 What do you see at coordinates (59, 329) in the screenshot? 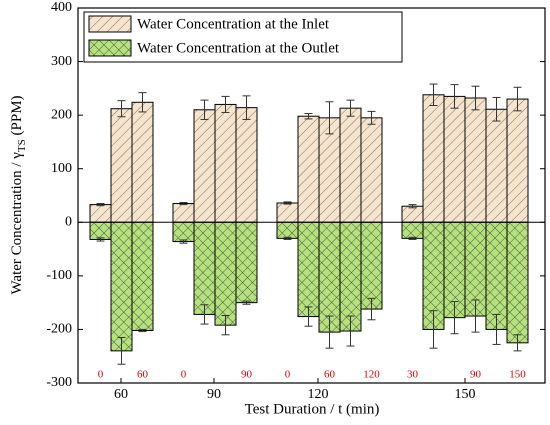
I see `y-tick-label: -200` at bounding box center [59, 329].